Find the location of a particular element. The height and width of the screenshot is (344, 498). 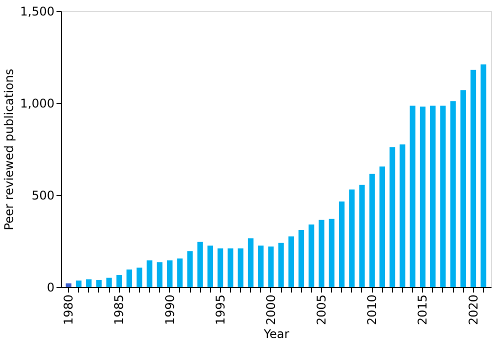

x-tick-label: 1995 is located at coordinates (220, 310).